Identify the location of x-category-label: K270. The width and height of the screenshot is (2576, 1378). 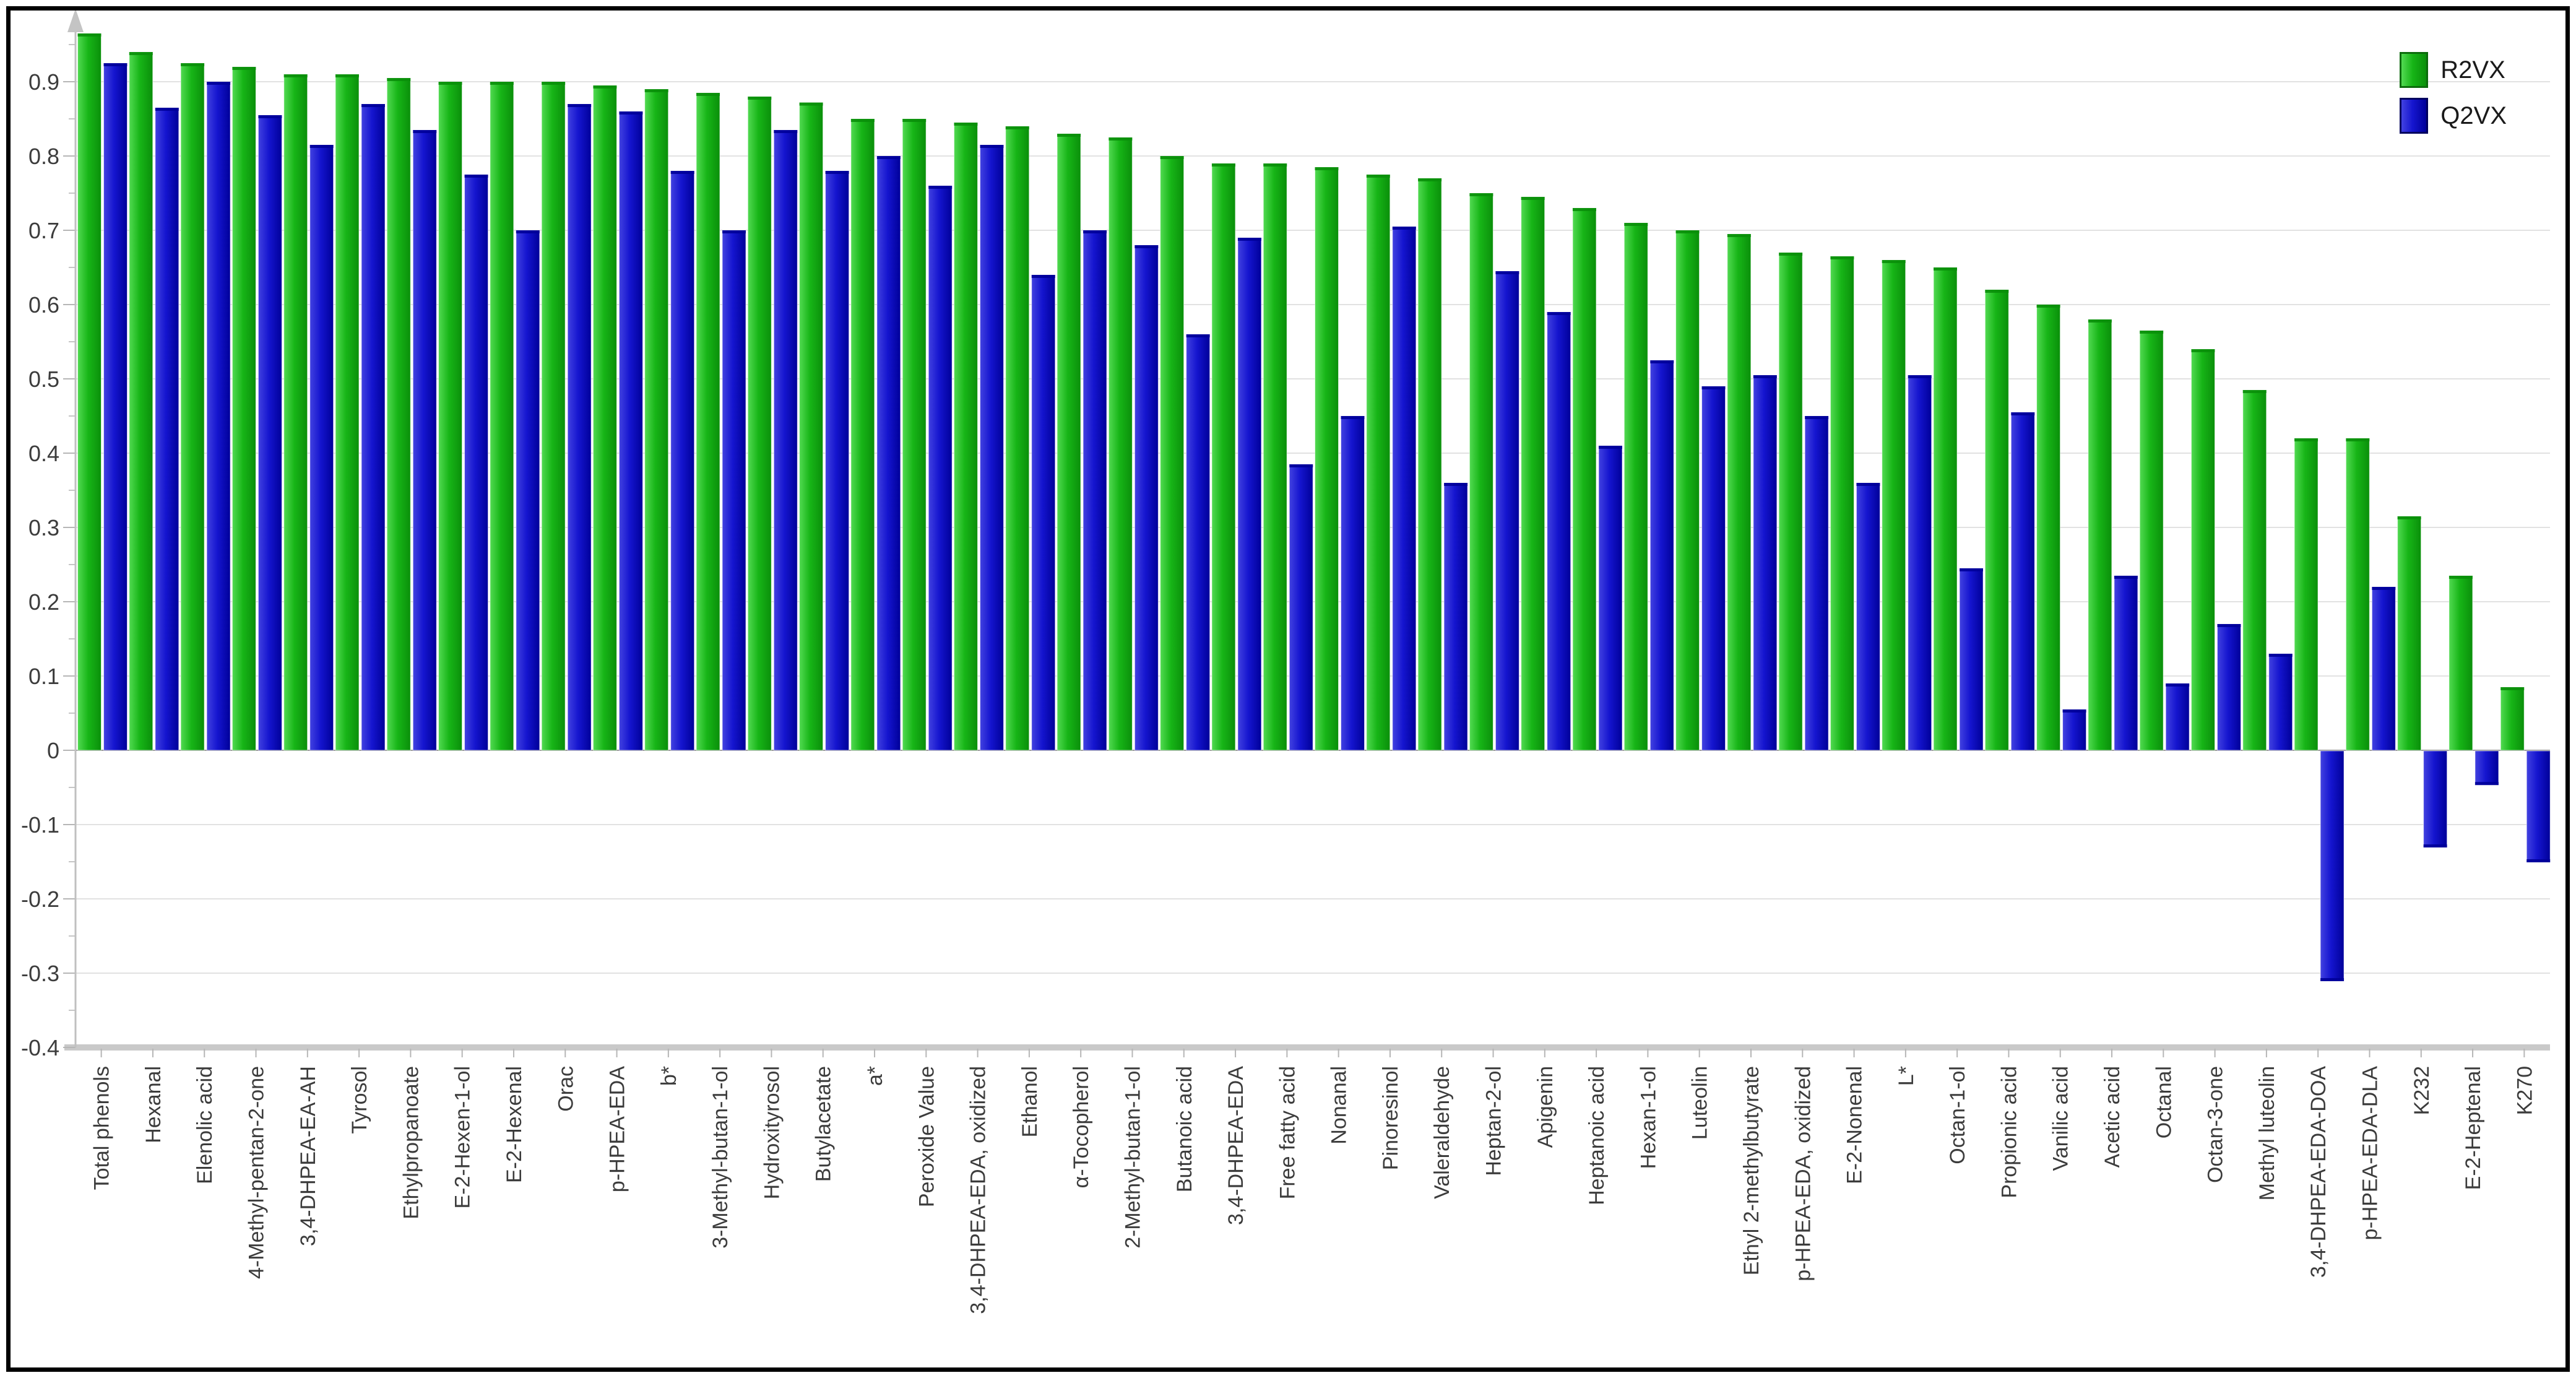
(2524, 1090).